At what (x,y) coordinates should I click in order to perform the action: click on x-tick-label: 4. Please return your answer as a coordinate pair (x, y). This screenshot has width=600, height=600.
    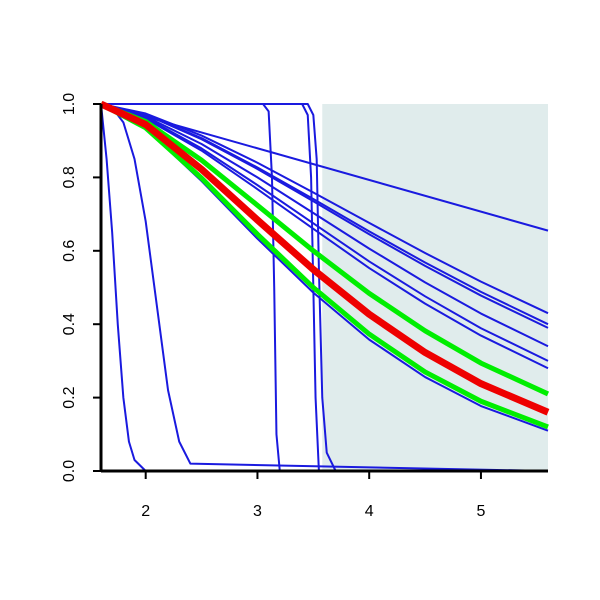
    Looking at the image, I should click on (369, 511).